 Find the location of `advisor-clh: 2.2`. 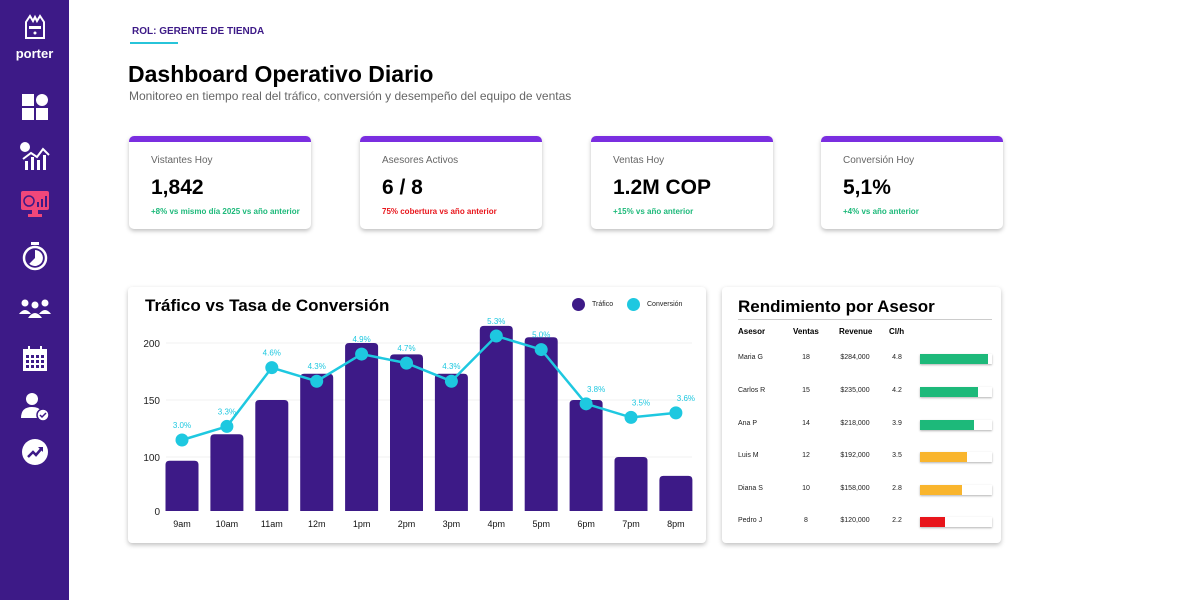

advisor-clh: 2.2 is located at coordinates (897, 520).